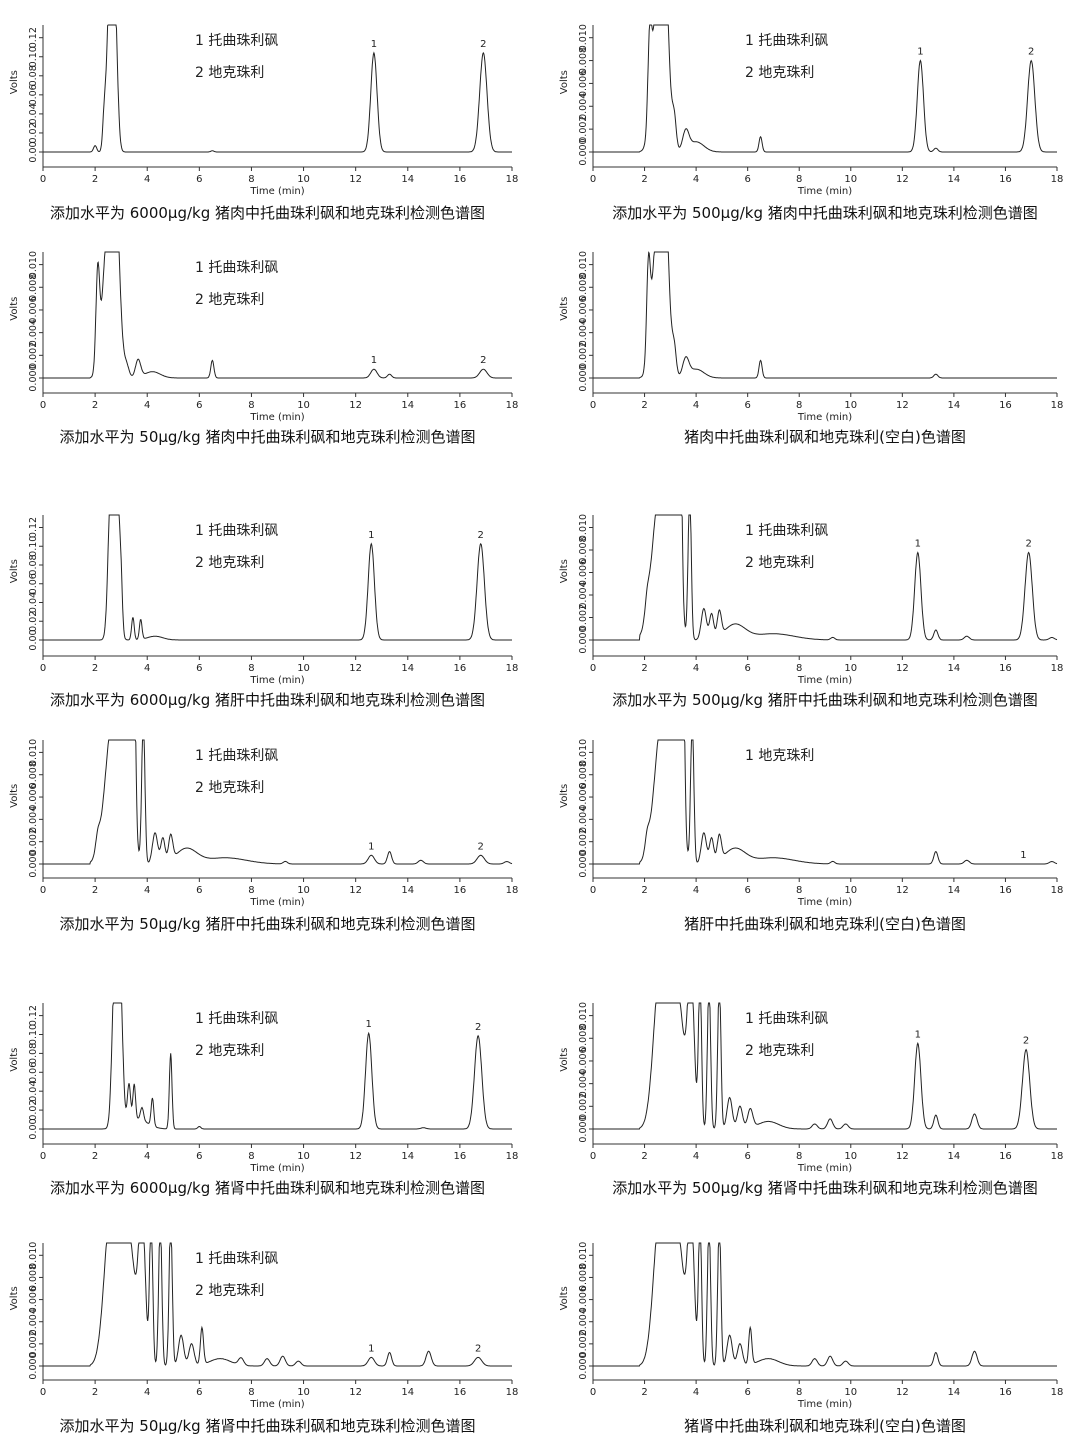  What do you see at coordinates (33, 1034) in the screenshot?
I see `y-tick-label: 0.10` at bounding box center [33, 1034].